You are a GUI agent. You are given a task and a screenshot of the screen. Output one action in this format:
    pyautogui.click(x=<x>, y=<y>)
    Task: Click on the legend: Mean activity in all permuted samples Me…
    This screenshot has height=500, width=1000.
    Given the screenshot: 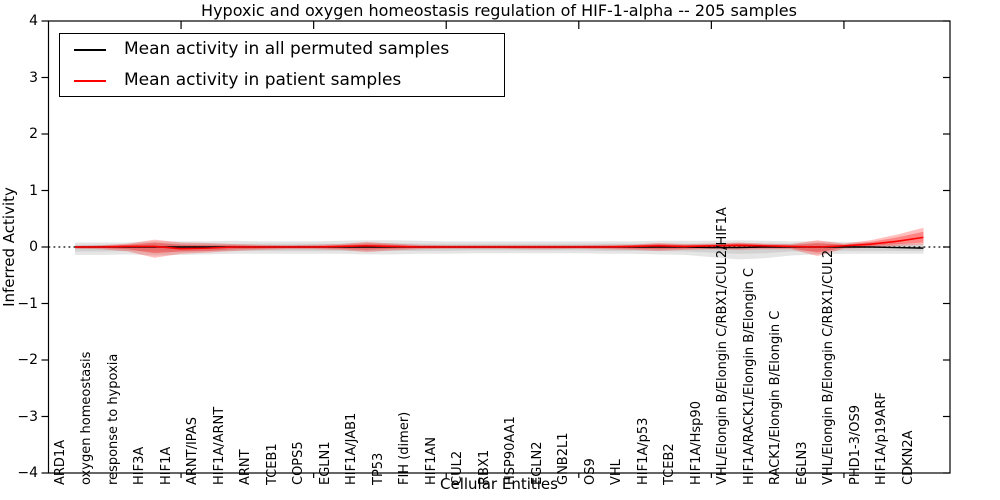 What is the action you would take?
    pyautogui.click(x=282, y=65)
    